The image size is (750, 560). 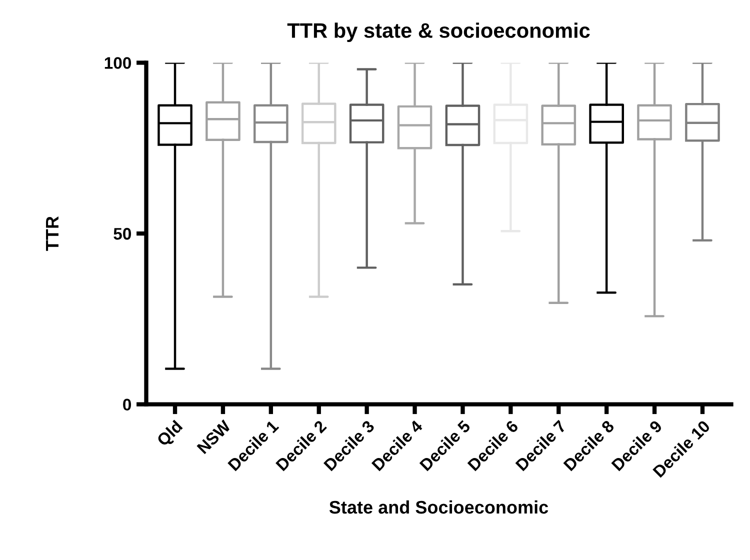 What do you see at coordinates (52, 233) in the screenshot?
I see `y-axis-title: TTR` at bounding box center [52, 233].